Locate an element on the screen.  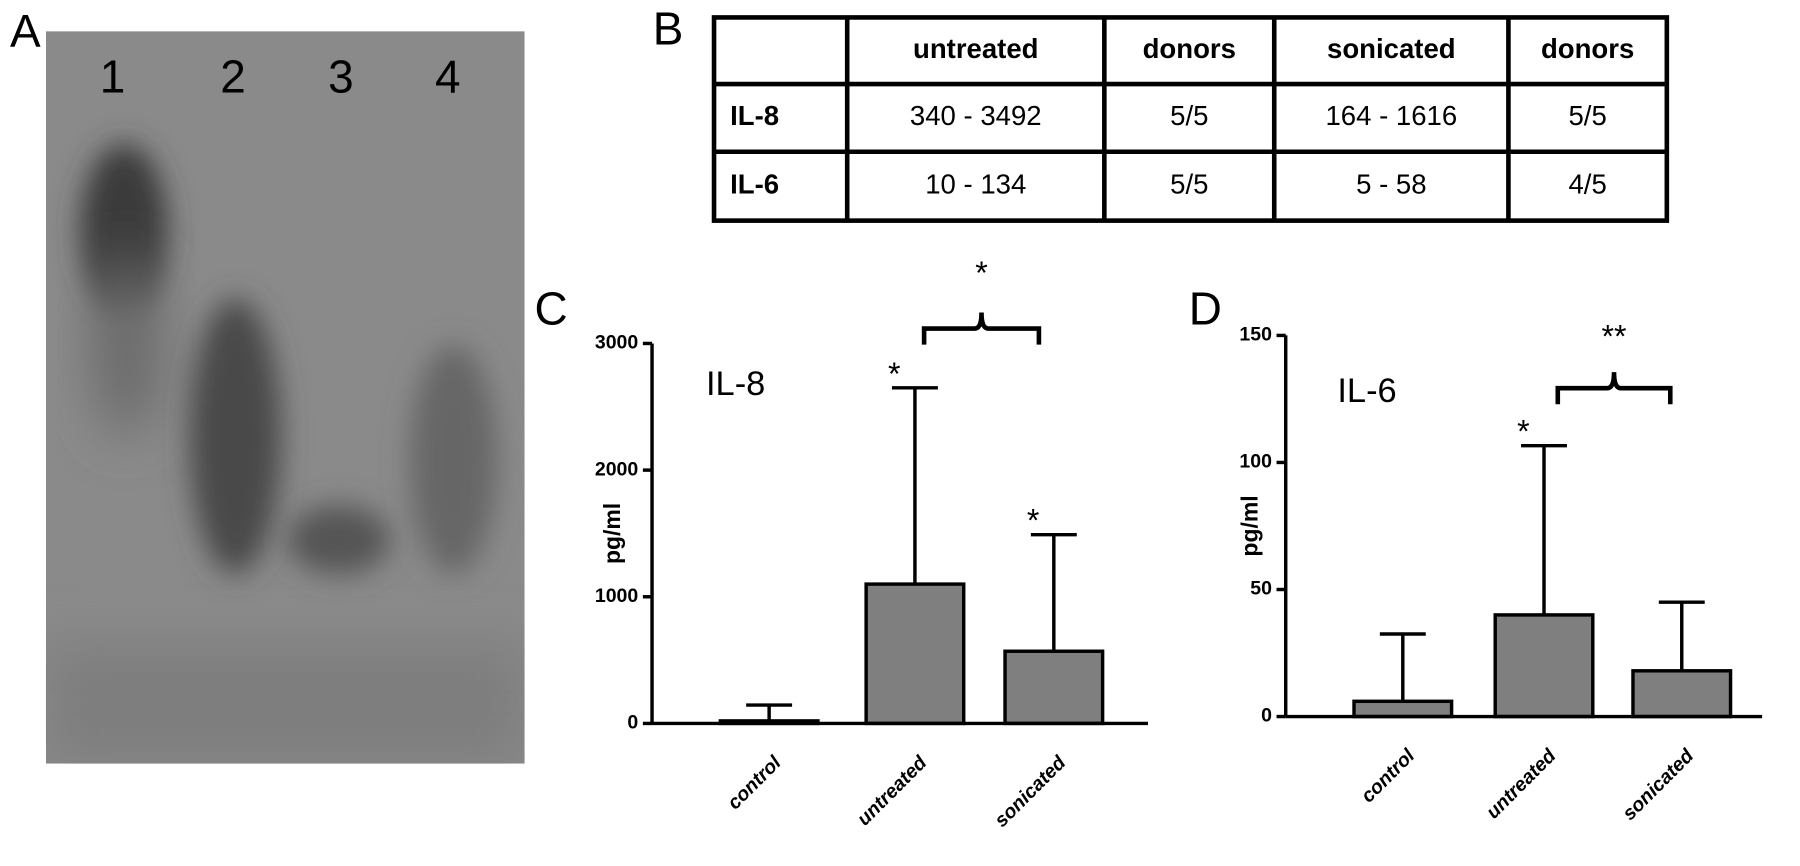
table-cell: 10 - 134 is located at coordinates (975, 183).